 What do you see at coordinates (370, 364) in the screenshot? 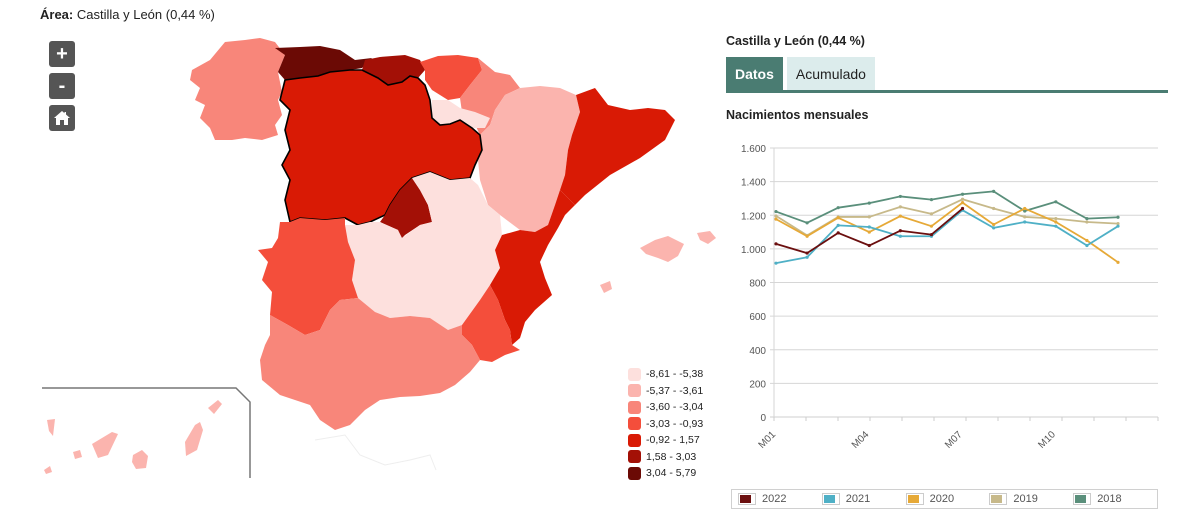
I see `region-andalucia` at bounding box center [370, 364].